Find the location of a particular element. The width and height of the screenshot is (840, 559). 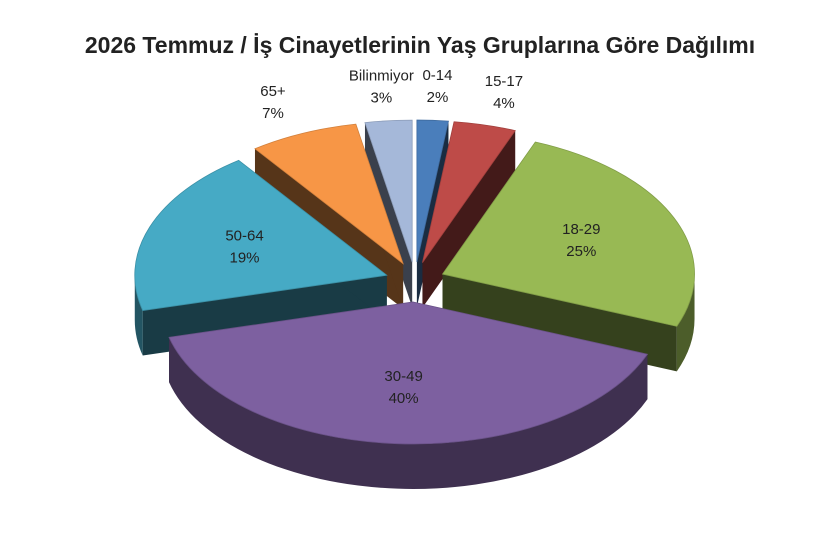

value-label: 7% is located at coordinates (273, 113).